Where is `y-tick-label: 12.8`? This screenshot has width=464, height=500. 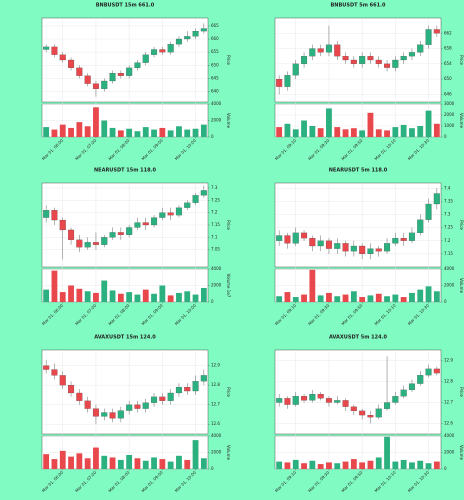
y-tick-label: 12.8 is located at coordinates (448, 381).